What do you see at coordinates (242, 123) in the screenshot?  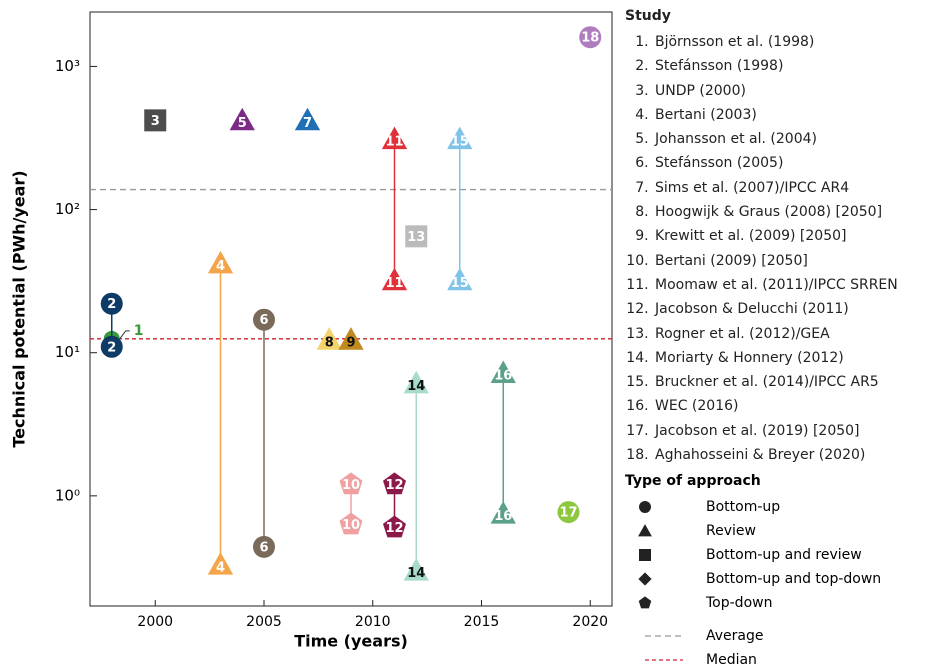 I see `point-label: 5` at bounding box center [242, 123].